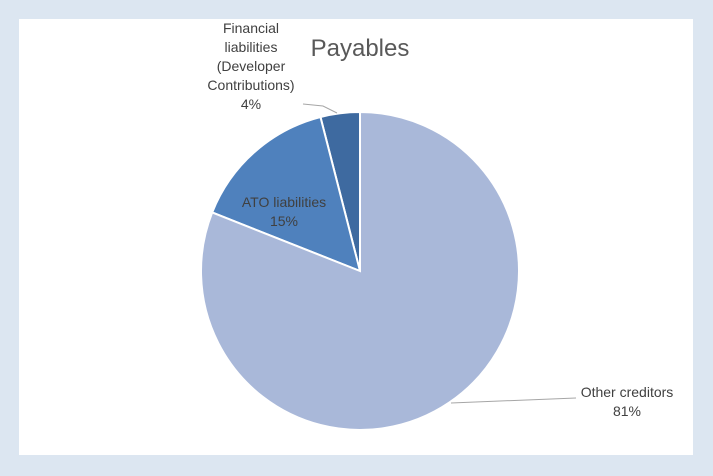  Describe the element at coordinates (284, 211) in the screenshot. I see `data-label-1: ATO liabilities 15%` at that location.